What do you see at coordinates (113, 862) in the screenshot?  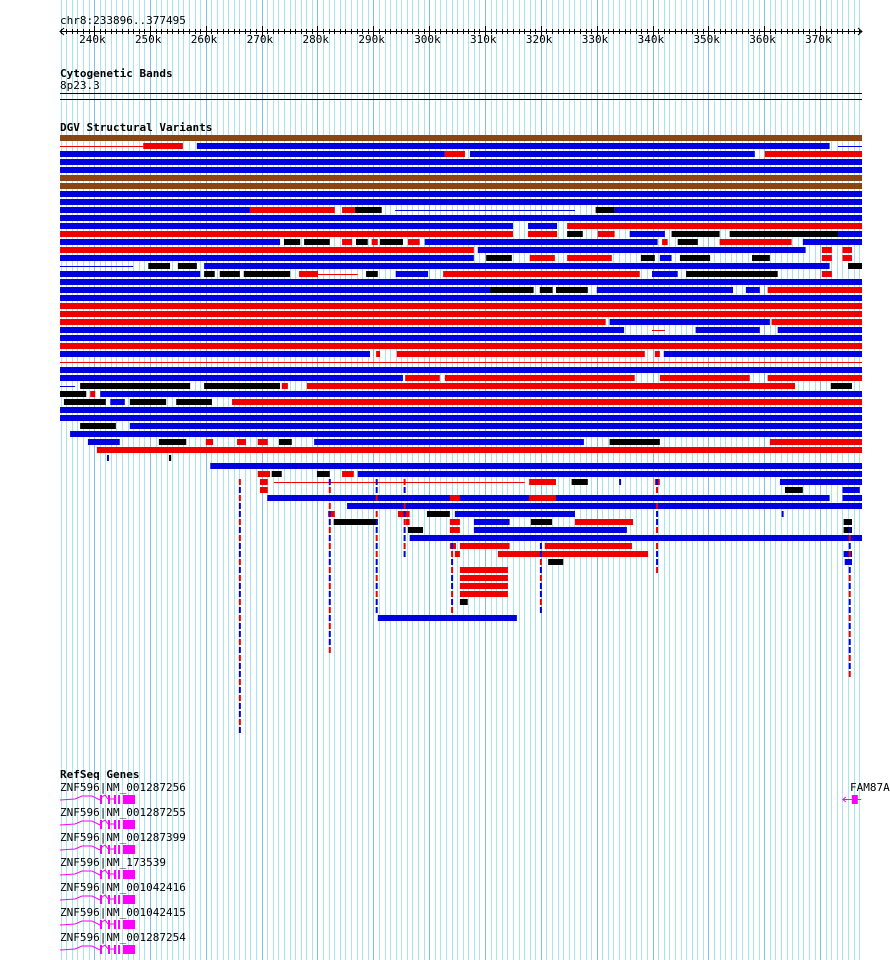 I see `gene-label: ZNF596|NM_173539` at bounding box center [113, 862].